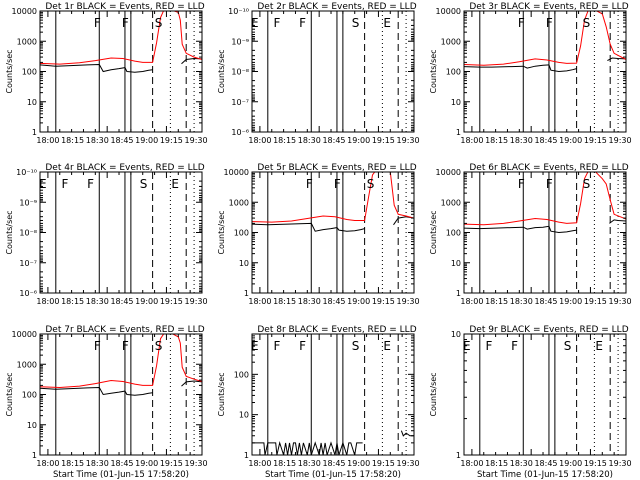 The height and width of the screenshot is (480, 640). What do you see at coordinates (124, 7) in the screenshot?
I see `chart-title: Det 1r BLACK = Events, RED = LLD` at bounding box center [124, 7].